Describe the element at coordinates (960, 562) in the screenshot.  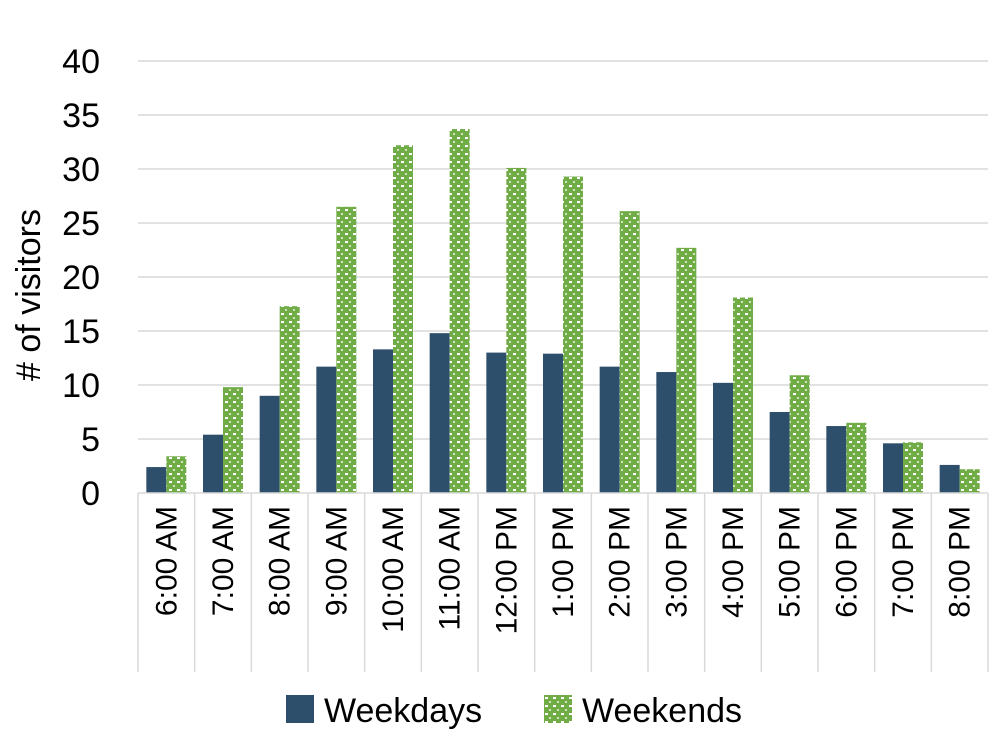
I see `x-tick-label: 8:00 PM` at that location.